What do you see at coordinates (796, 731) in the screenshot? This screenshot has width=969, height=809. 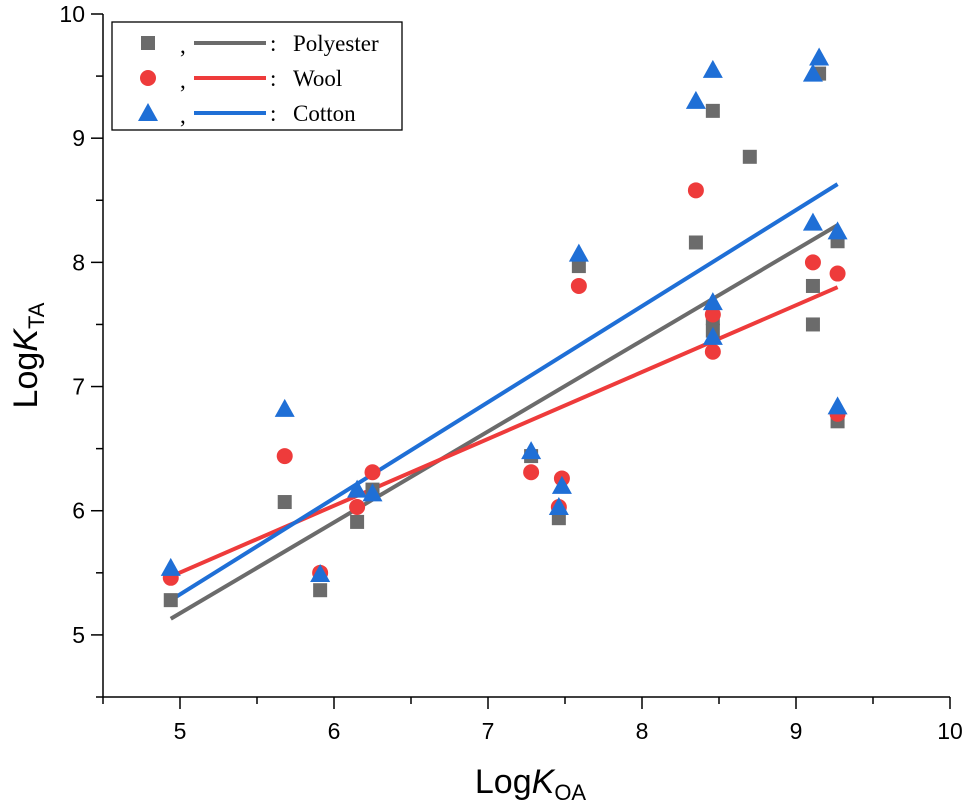 I see `x-tick-label: 9` at bounding box center [796, 731].